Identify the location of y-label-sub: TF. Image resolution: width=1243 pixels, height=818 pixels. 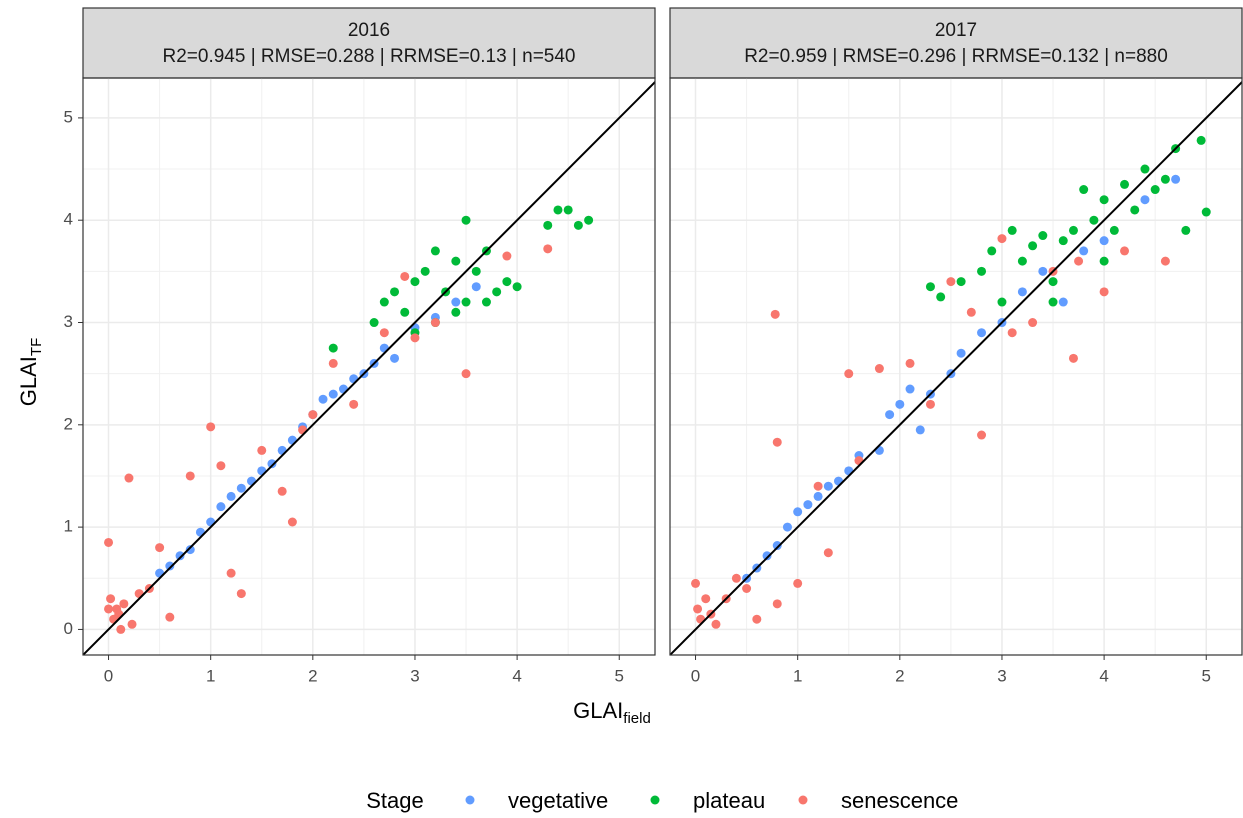
(36, 347).